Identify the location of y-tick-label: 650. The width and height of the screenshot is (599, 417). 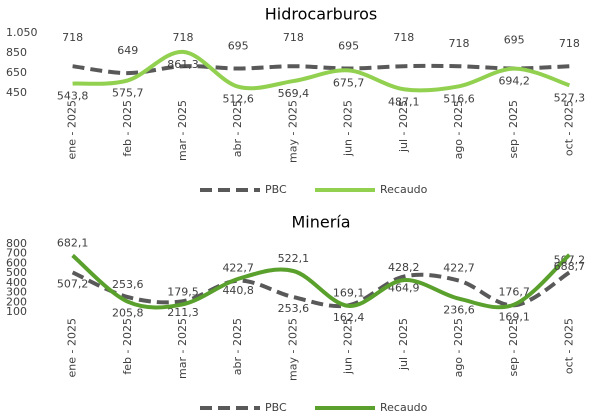
(16, 72).